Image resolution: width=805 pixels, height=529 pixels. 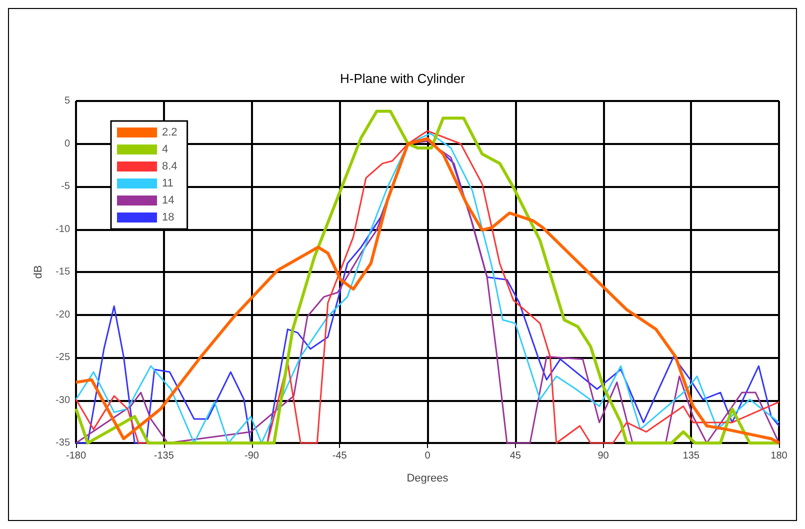 What do you see at coordinates (67, 144) in the screenshot?
I see `y-tick-label: 0` at bounding box center [67, 144].